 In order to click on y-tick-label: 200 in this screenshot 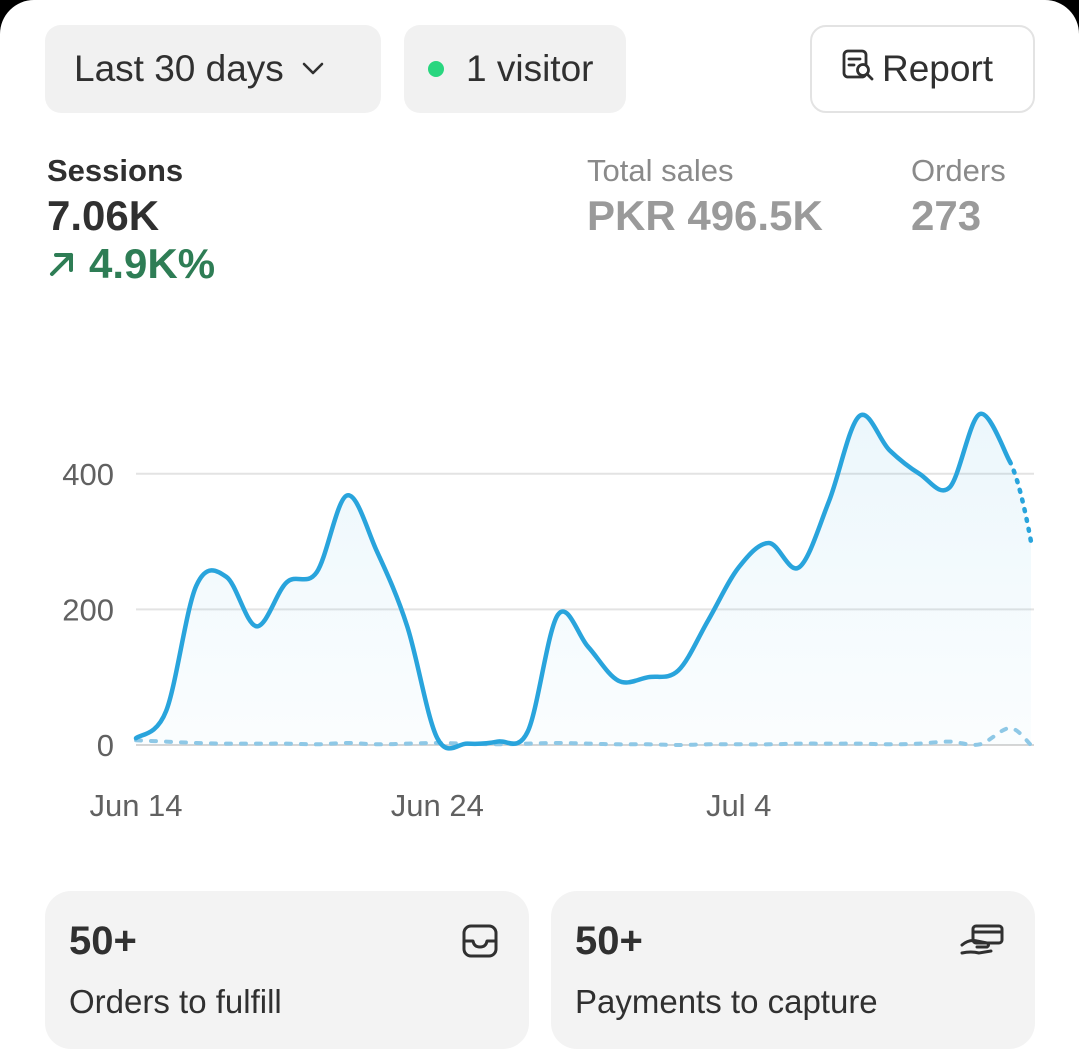, I will do `click(88, 609)`.